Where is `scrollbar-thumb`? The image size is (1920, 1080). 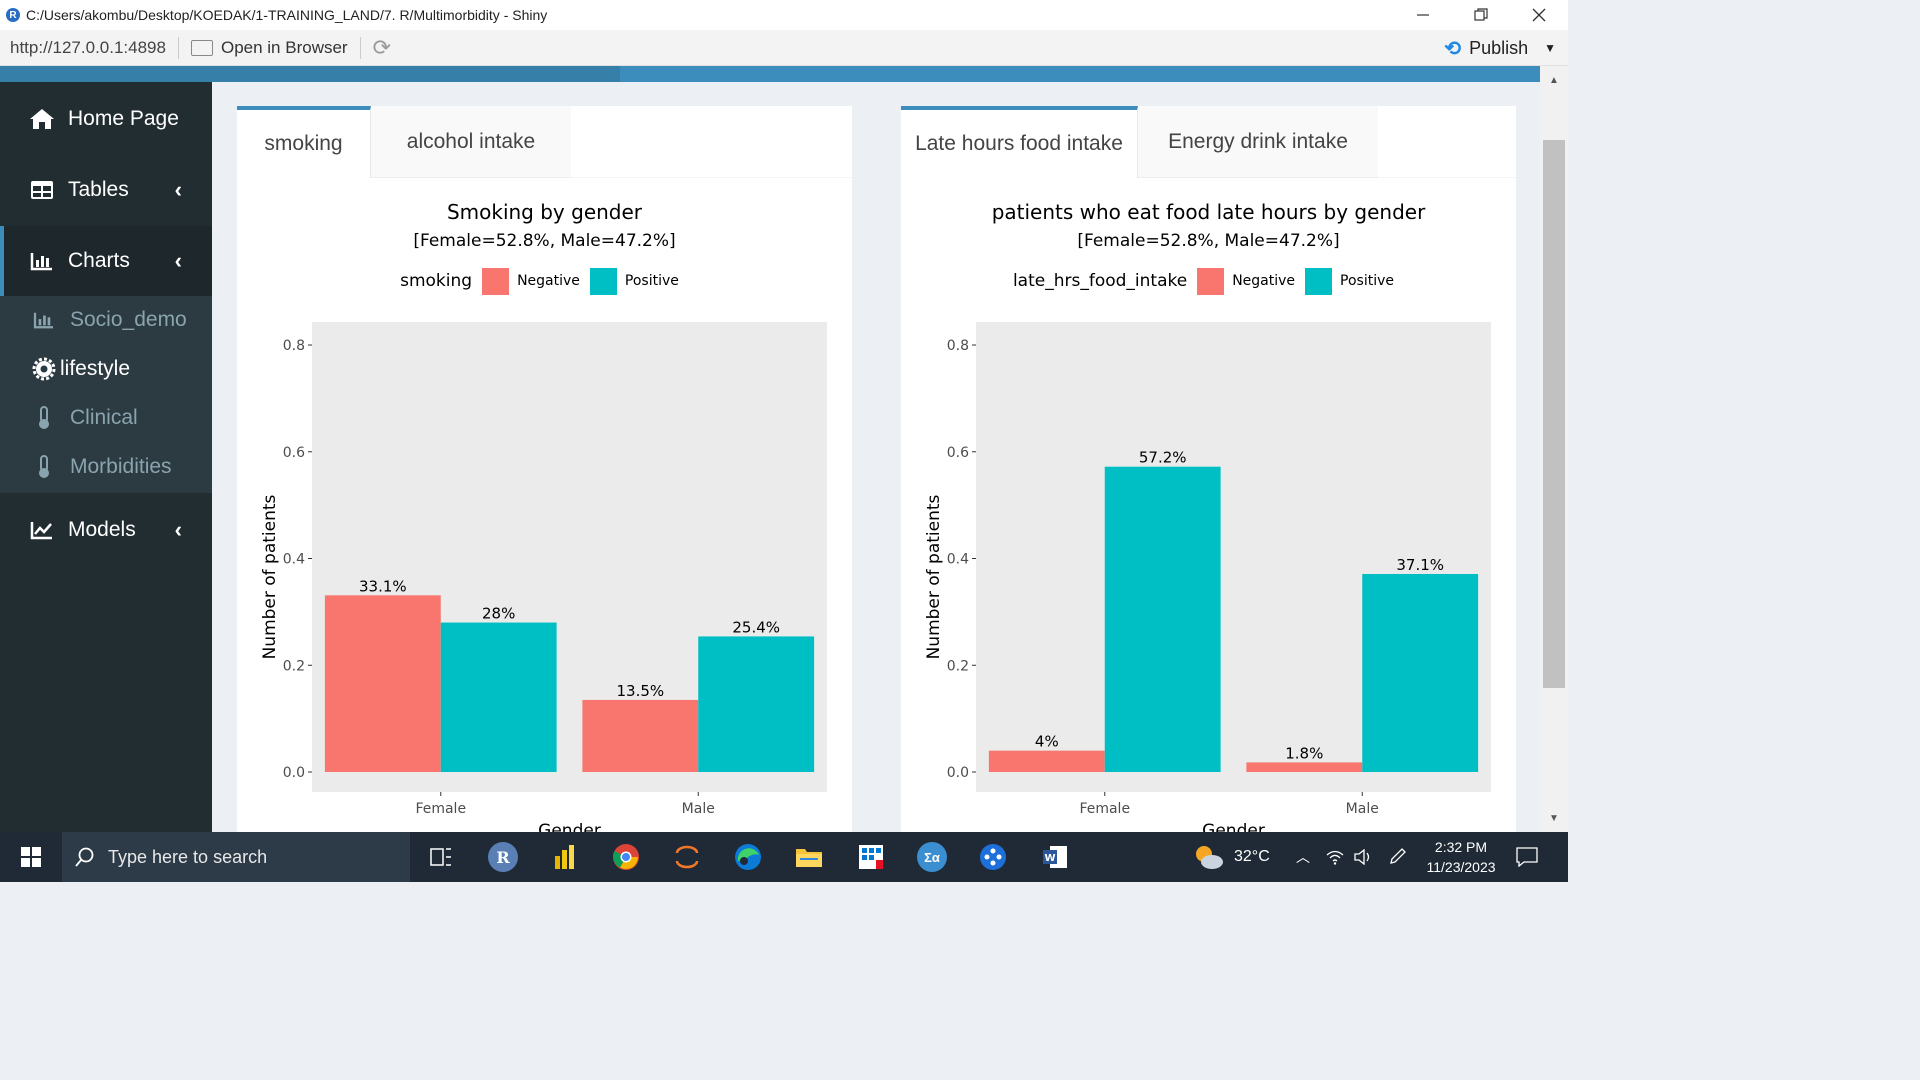 scrollbar-thumb is located at coordinates (1554, 414).